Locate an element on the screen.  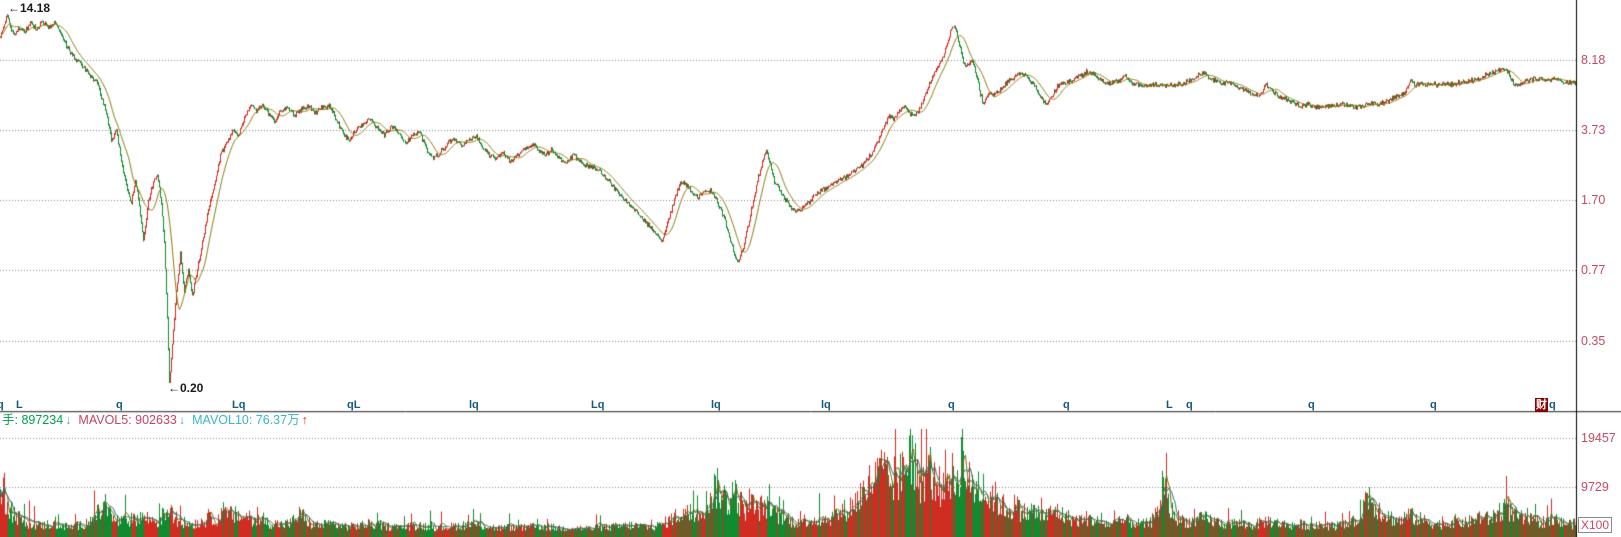
price-tick-label: 3.73 is located at coordinates (1593, 130).